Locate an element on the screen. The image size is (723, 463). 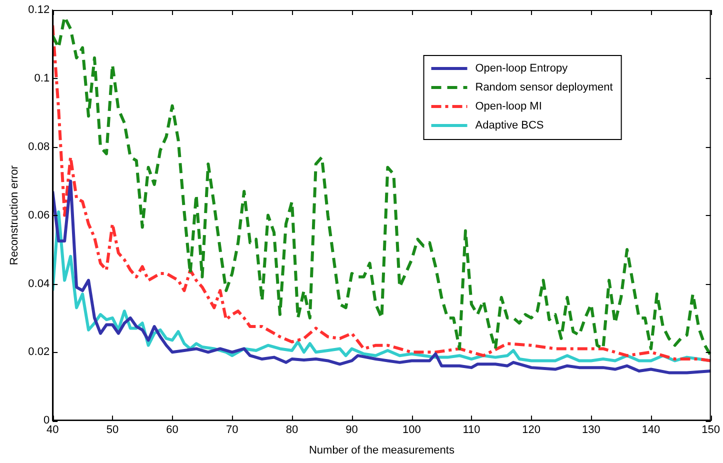
x-tick-label: 40 is located at coordinates (52, 430).